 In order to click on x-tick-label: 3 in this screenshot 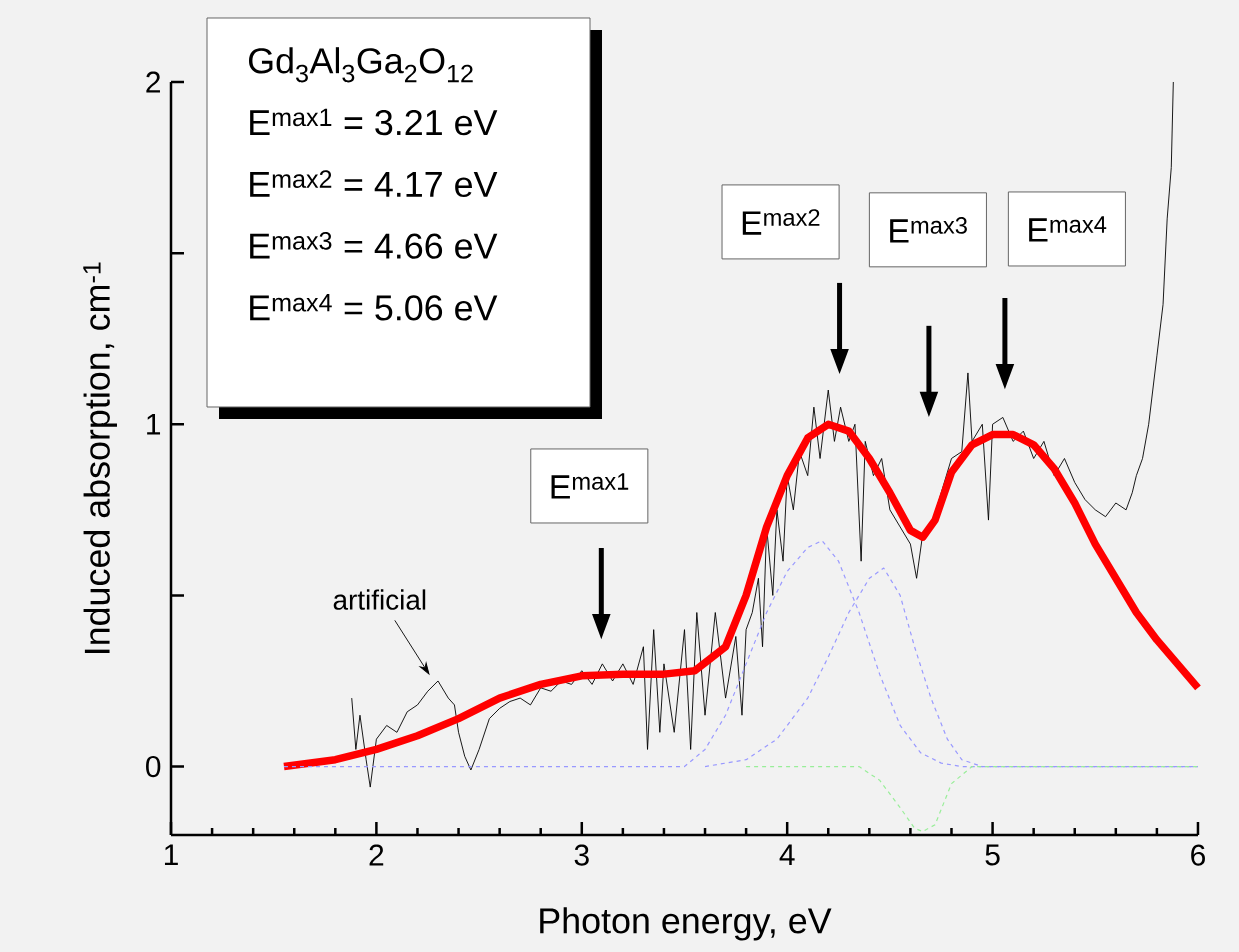, I will do `click(581, 855)`.